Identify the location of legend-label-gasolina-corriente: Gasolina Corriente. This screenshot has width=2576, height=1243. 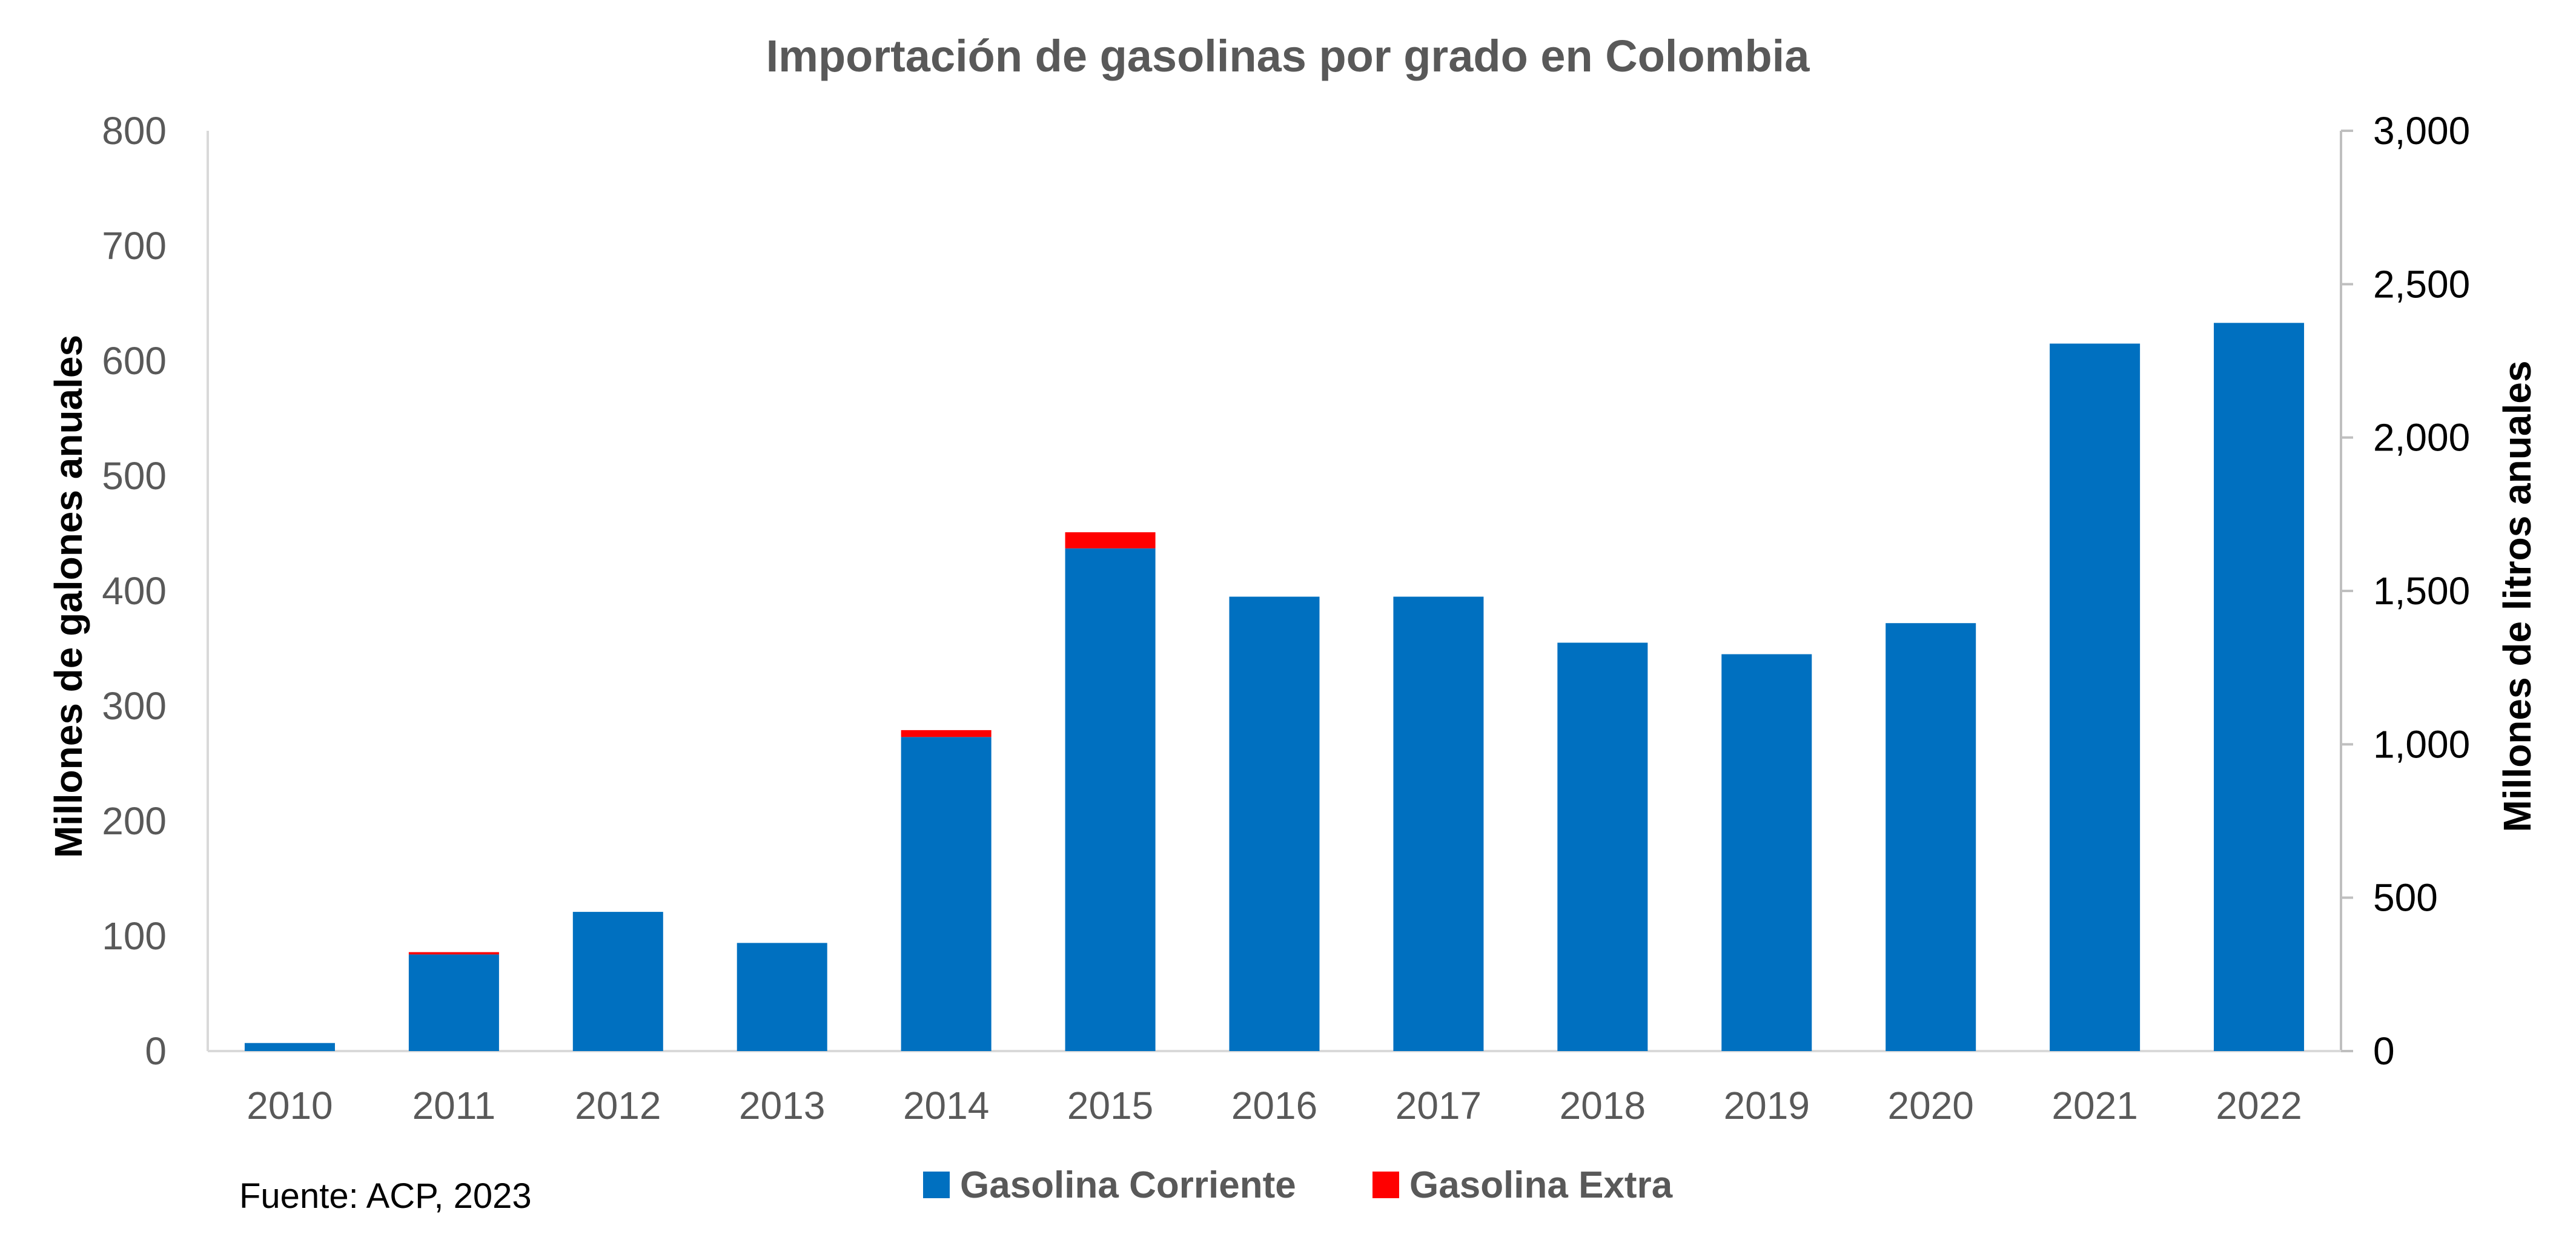
(1128, 1185).